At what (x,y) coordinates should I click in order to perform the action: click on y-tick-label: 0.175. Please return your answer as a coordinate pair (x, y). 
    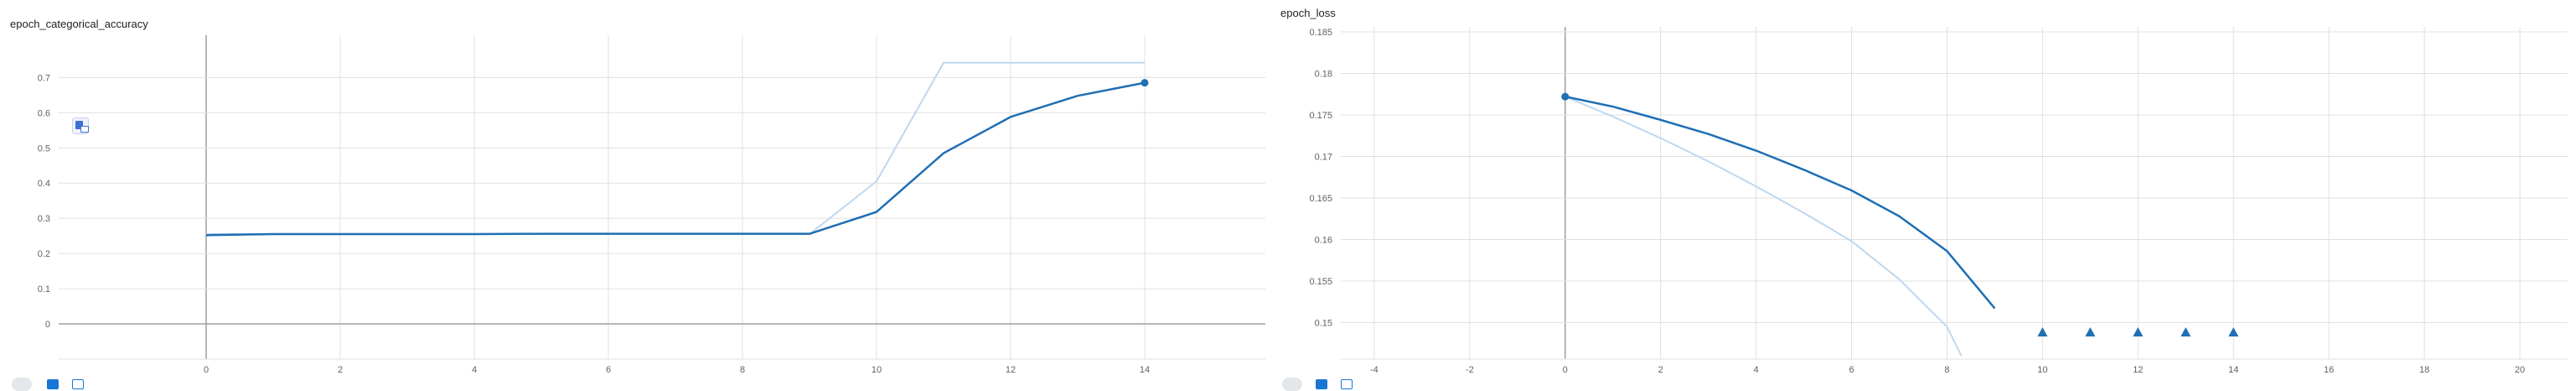
    Looking at the image, I should click on (1320, 116).